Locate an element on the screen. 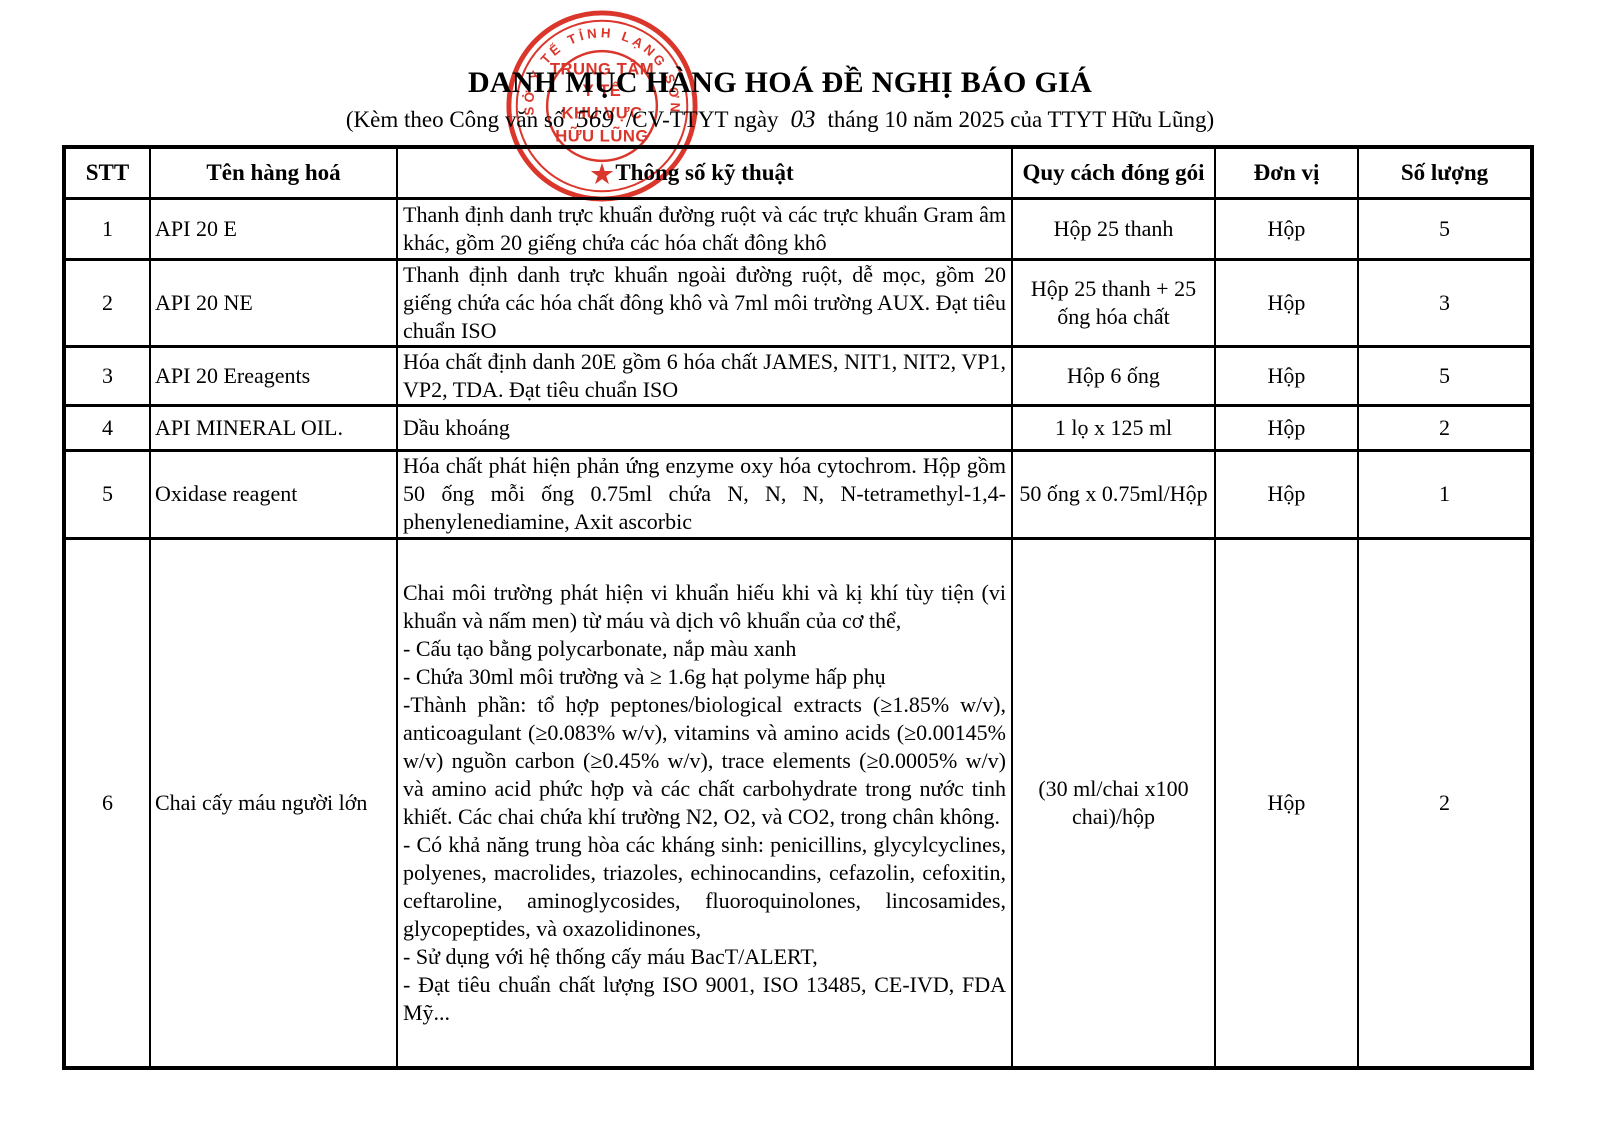  col-header-stt: STT is located at coordinates (107, 172).